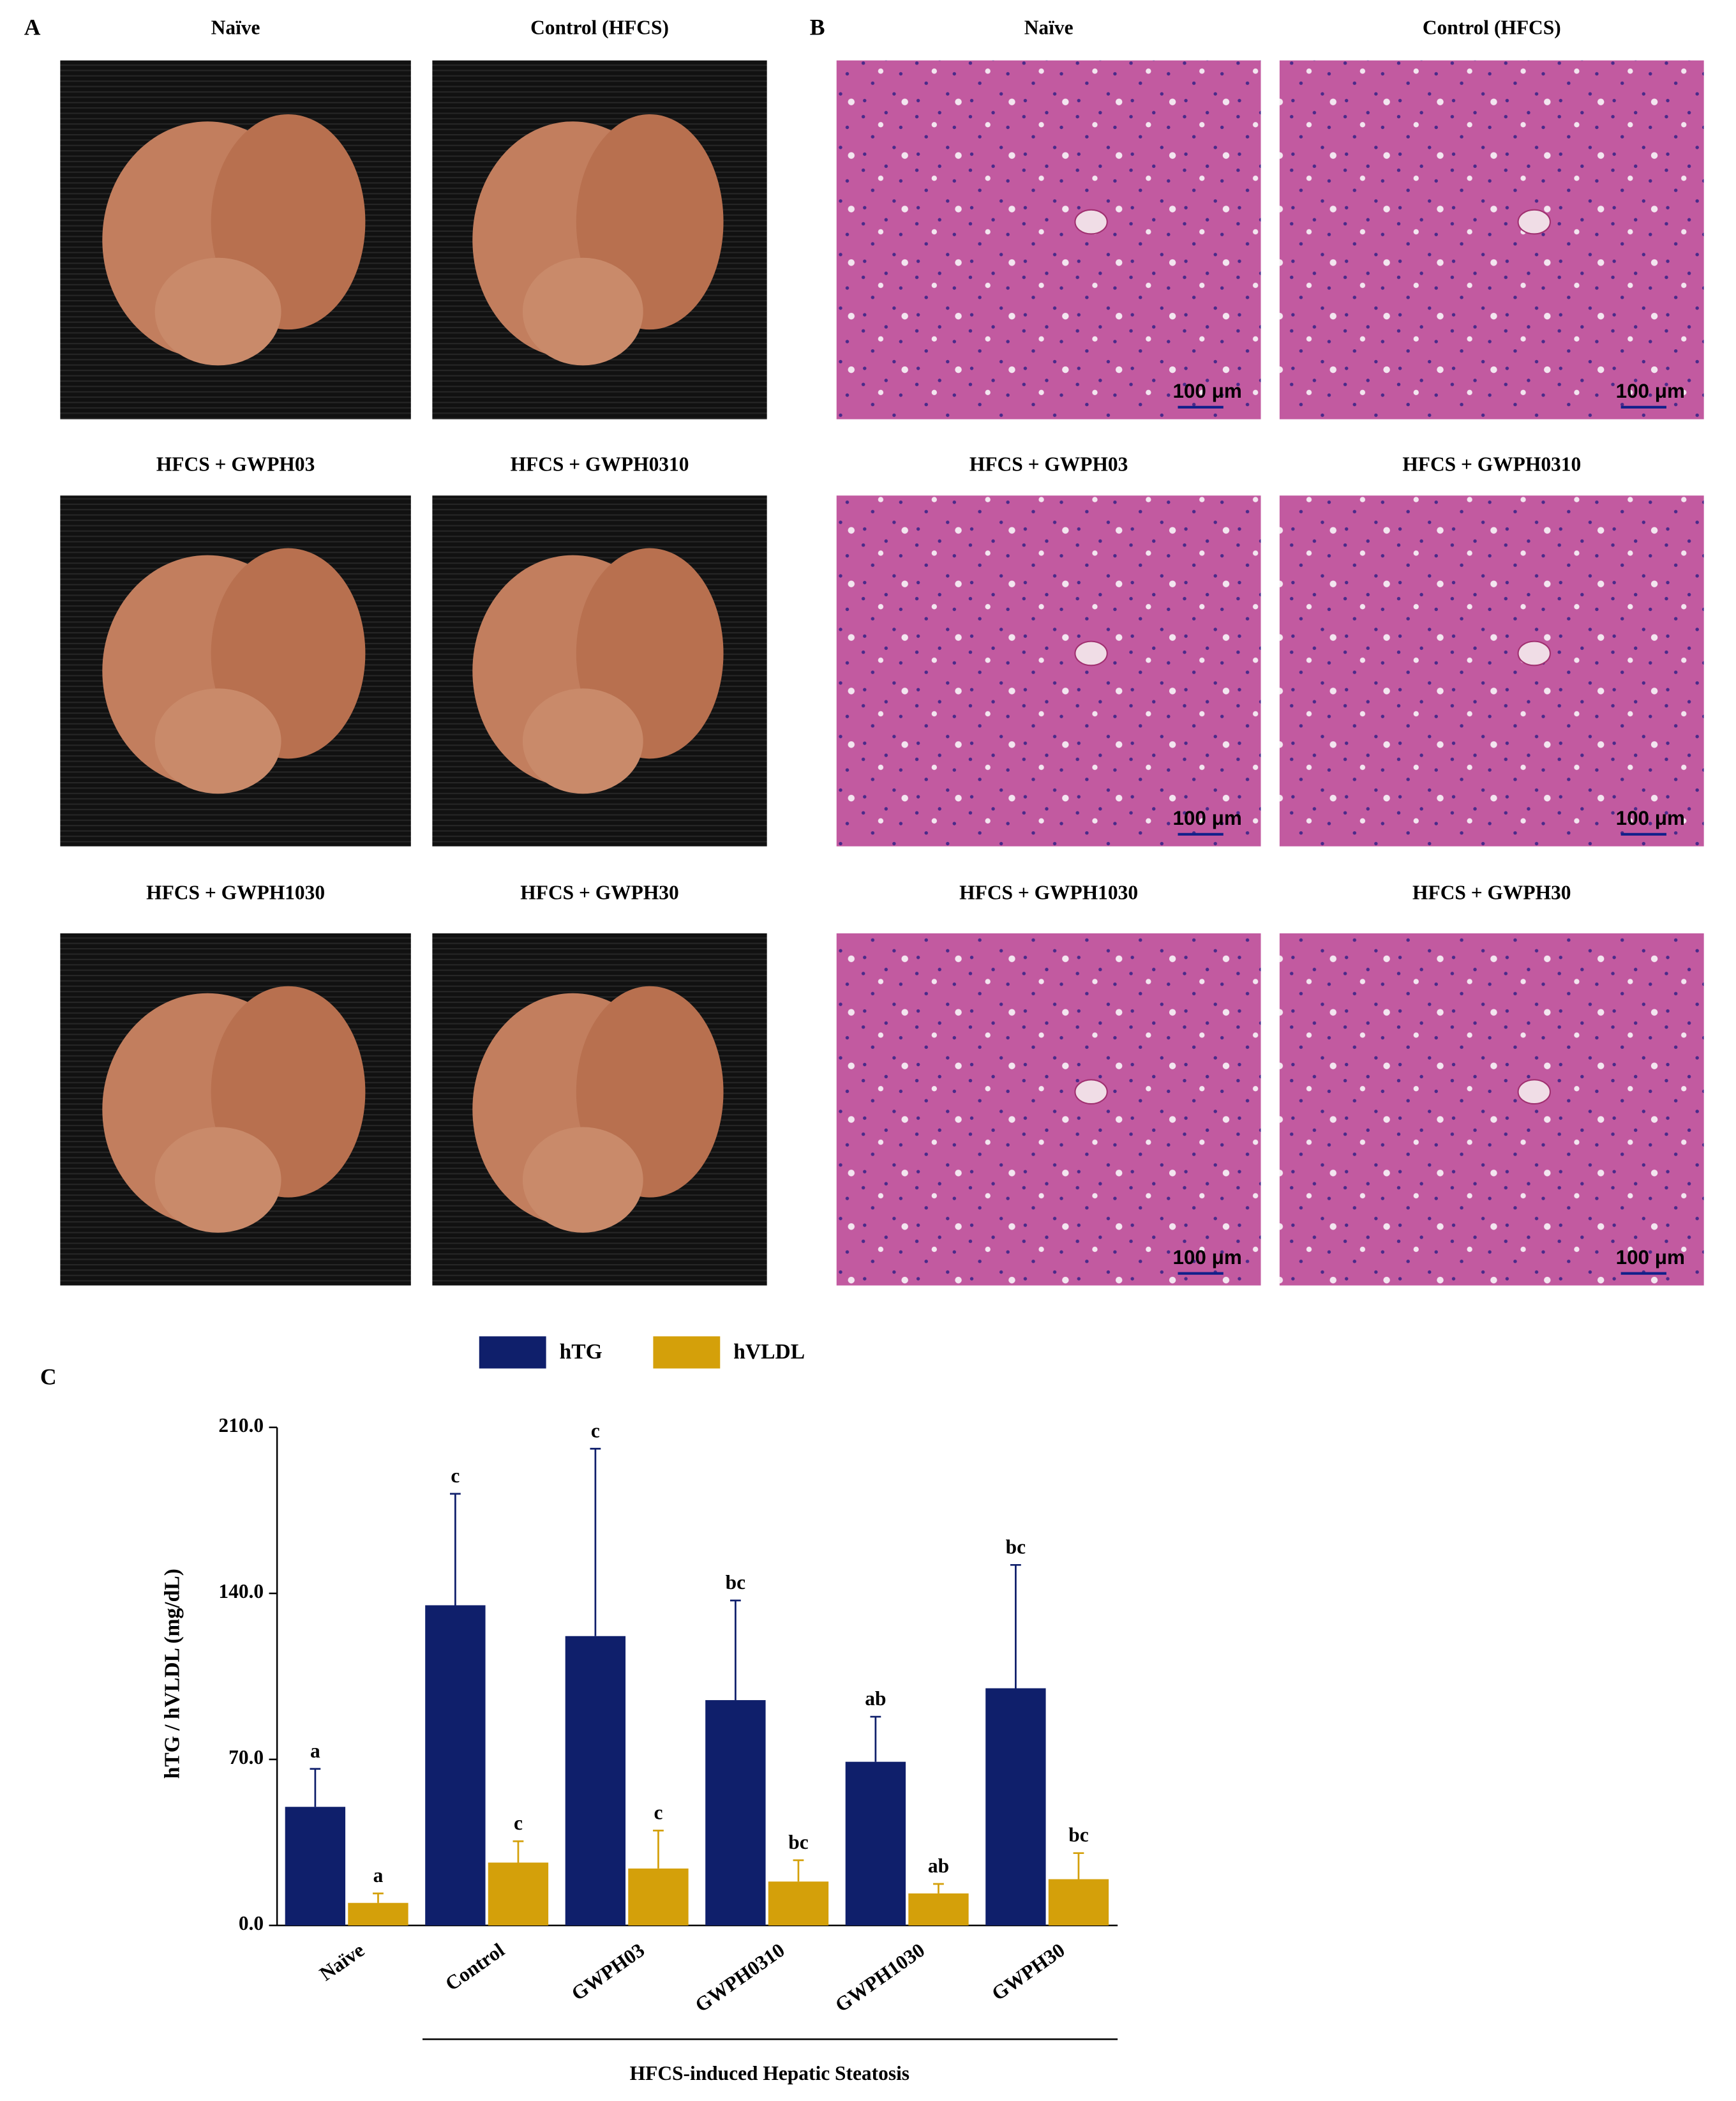 Image resolution: width=1736 pixels, height=2101 pixels. What do you see at coordinates (251, 1923) in the screenshot?
I see `y-tick-label: 0.0` at bounding box center [251, 1923].